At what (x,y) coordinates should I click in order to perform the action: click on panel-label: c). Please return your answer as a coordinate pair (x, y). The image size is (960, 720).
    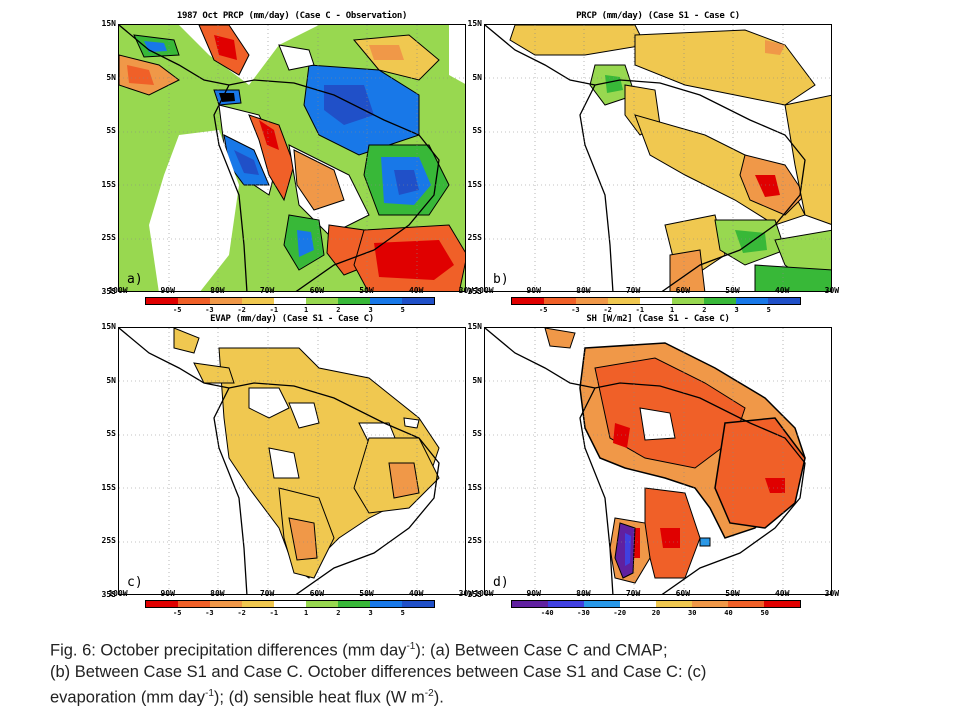
    Looking at the image, I should click on (135, 582).